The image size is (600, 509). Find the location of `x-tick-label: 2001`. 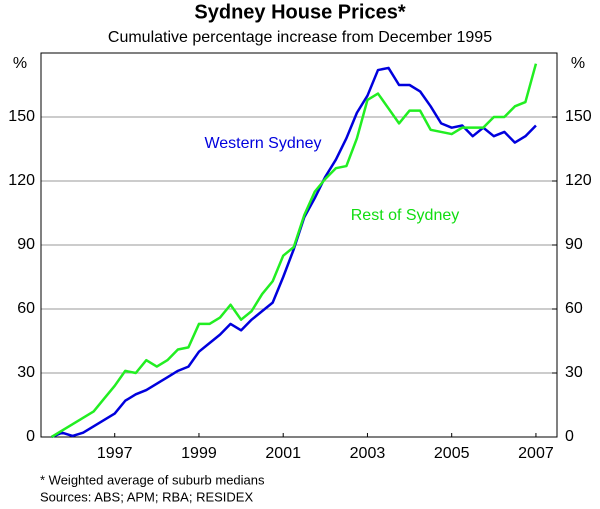

x-tick-label: 2001 is located at coordinates (283, 453).